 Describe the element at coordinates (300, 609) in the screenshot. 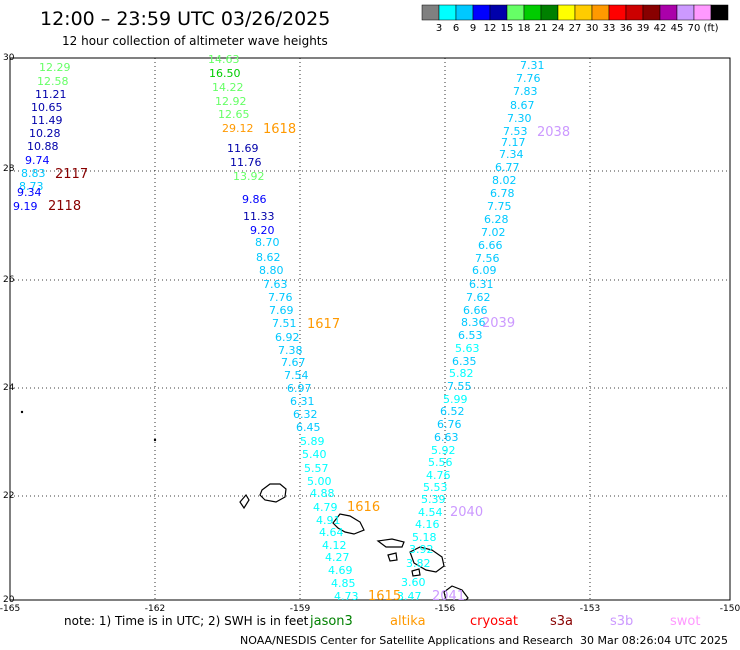

I see `lon-label: -159` at that location.